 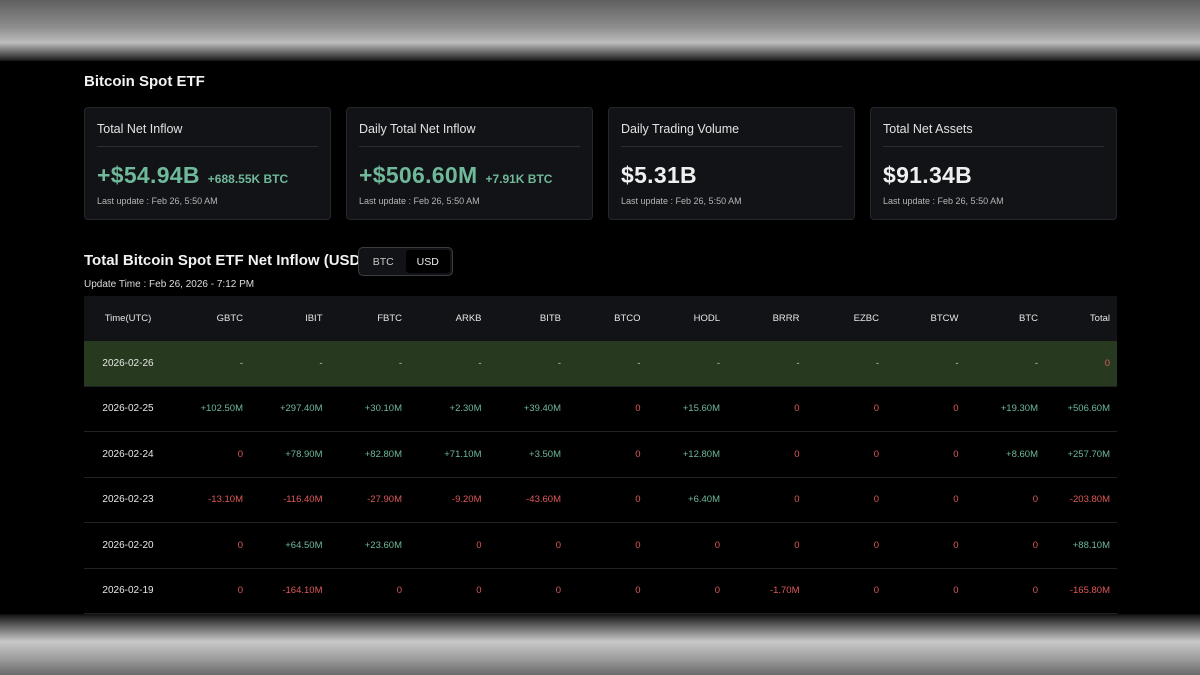 I want to click on card-sub-value: +688.55K BTC, so click(x=248, y=179).